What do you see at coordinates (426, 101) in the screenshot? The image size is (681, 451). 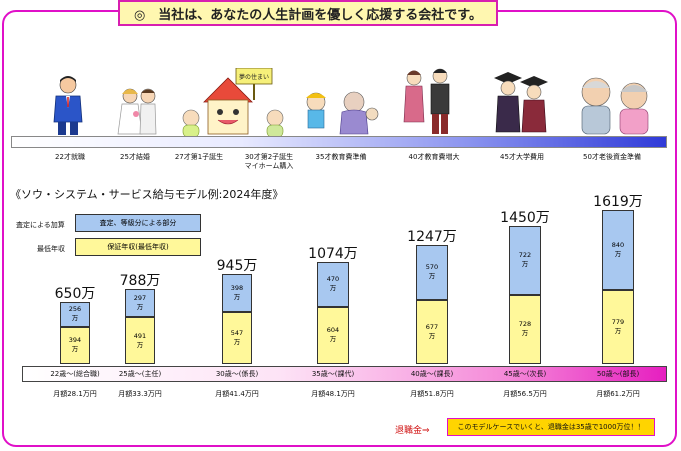 I see `family-growing-illustration` at bounding box center [426, 101].